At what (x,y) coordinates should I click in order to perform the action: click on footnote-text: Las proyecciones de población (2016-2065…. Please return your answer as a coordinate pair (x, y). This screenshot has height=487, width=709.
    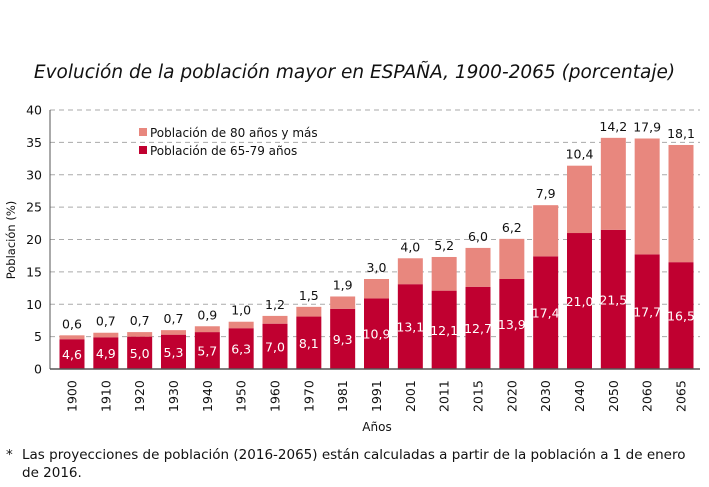
    Looking at the image, I should click on (354, 464).